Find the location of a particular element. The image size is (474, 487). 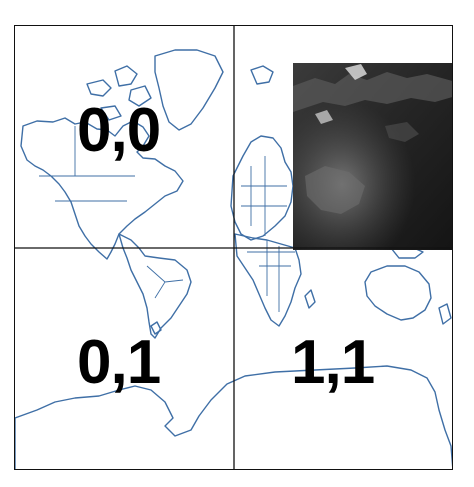

tile-label-0-1: 0,1 is located at coordinates (119, 362).